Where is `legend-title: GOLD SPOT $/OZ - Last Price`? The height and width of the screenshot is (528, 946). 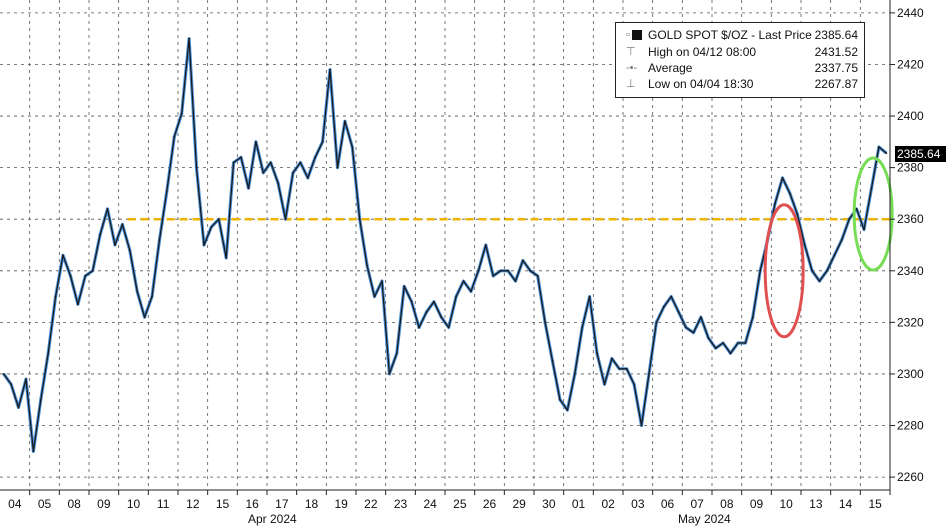 legend-title: GOLD SPOT $/OZ - Last Price is located at coordinates (730, 35).